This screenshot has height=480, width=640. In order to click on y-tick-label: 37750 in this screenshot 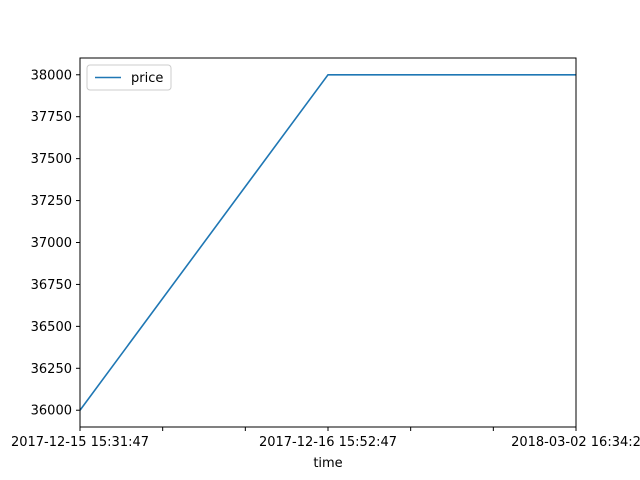, I will do `click(51, 117)`.